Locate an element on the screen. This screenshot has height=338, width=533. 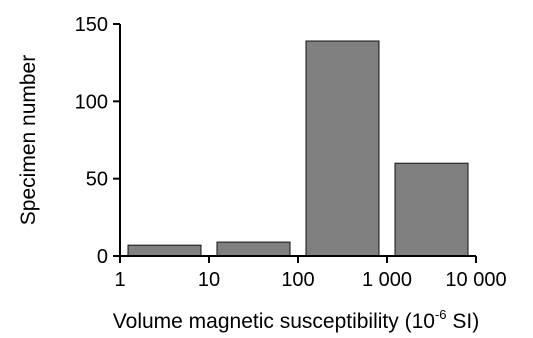
x-tick-label-3: 1 000 is located at coordinates (387, 280).